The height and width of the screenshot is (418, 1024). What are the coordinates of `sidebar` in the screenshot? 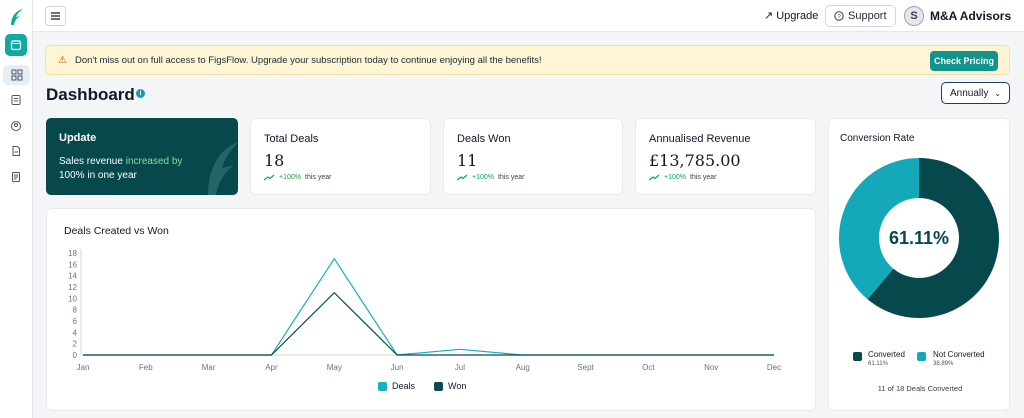 It's located at (16, 209).